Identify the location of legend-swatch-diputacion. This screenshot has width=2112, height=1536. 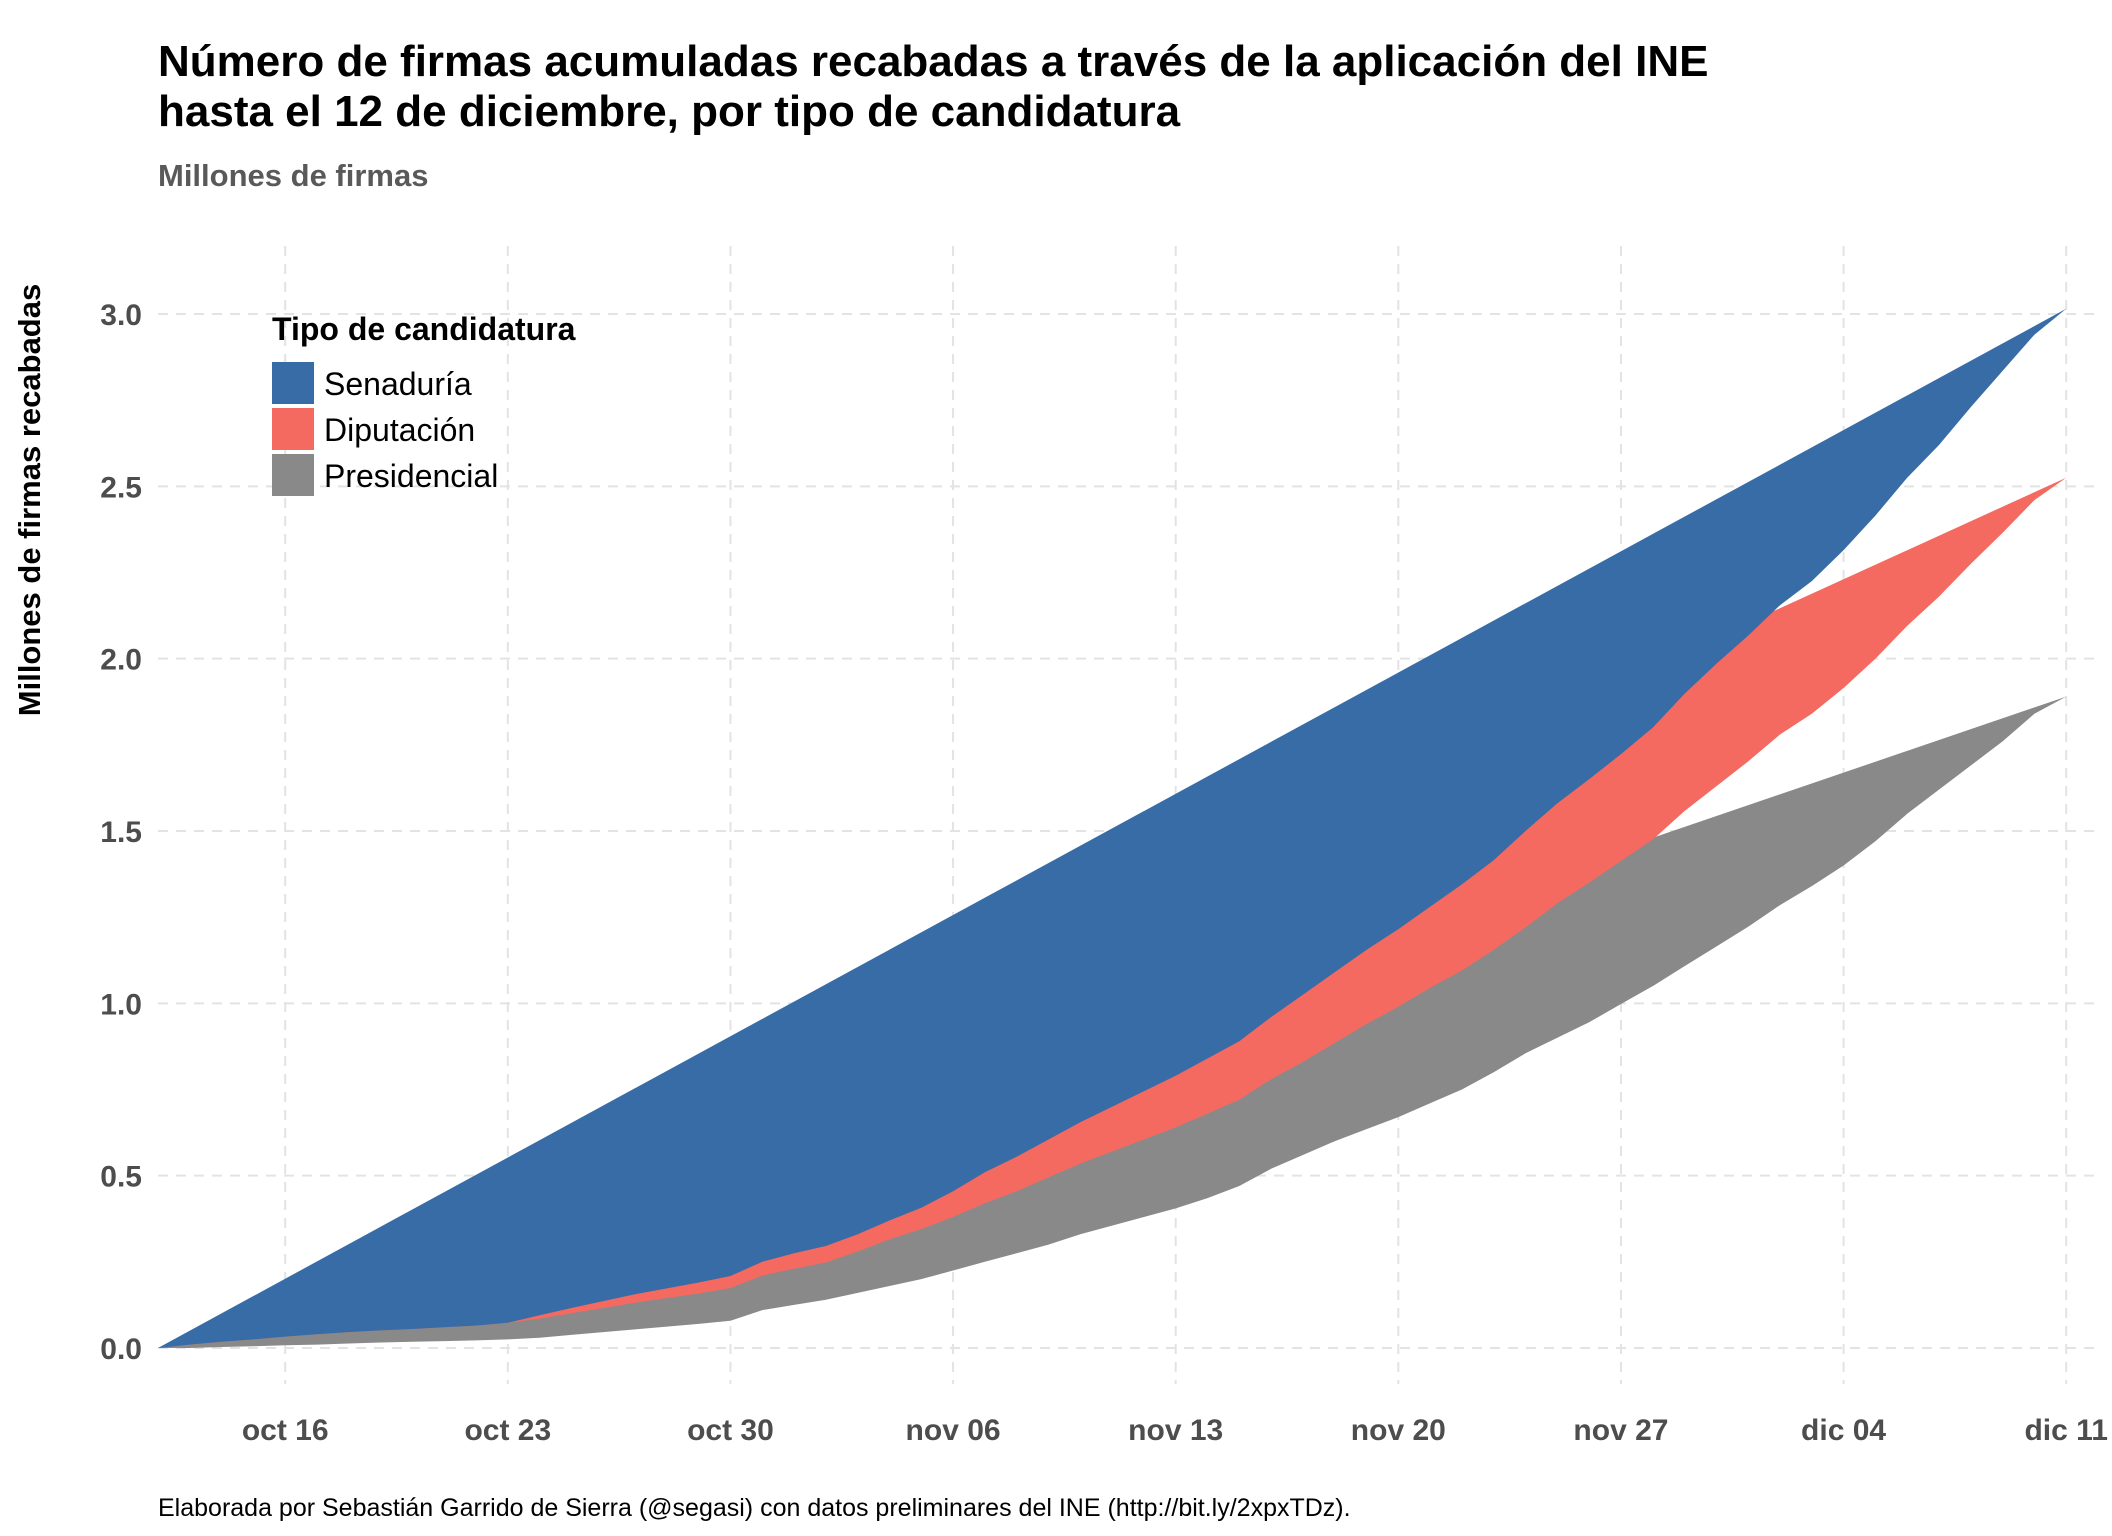
(293, 429).